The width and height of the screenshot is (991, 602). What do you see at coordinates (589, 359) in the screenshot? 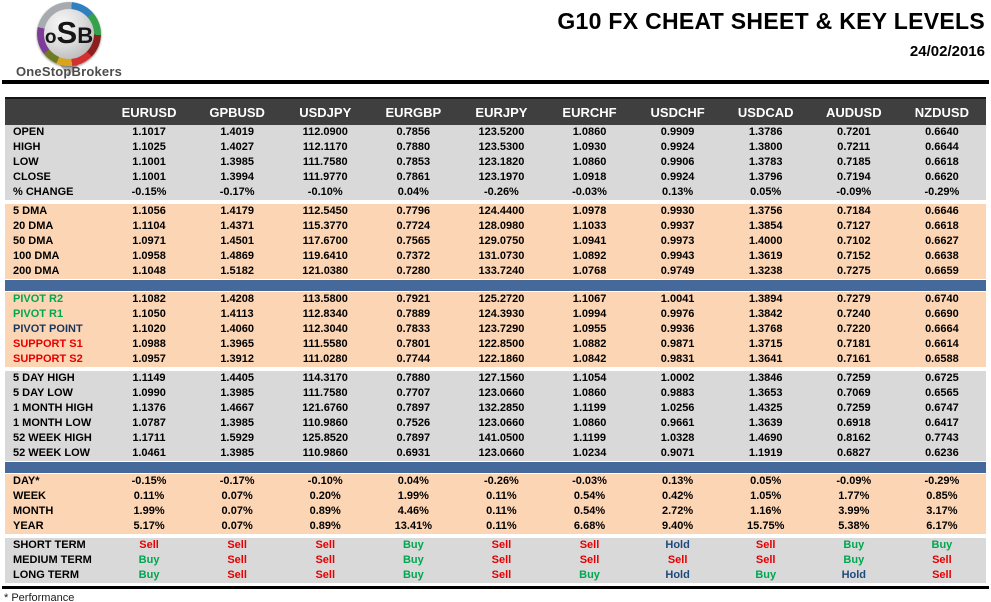
I see `value-cell: 1.0842` at bounding box center [589, 359].